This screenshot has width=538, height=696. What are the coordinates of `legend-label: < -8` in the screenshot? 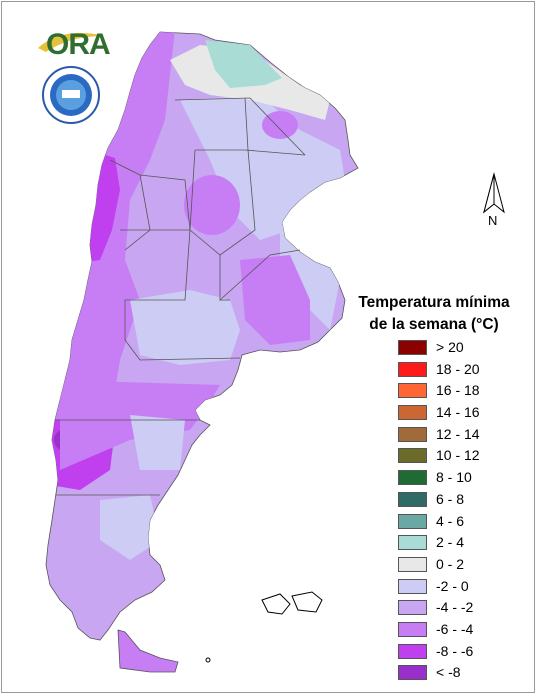 It's located at (448, 672).